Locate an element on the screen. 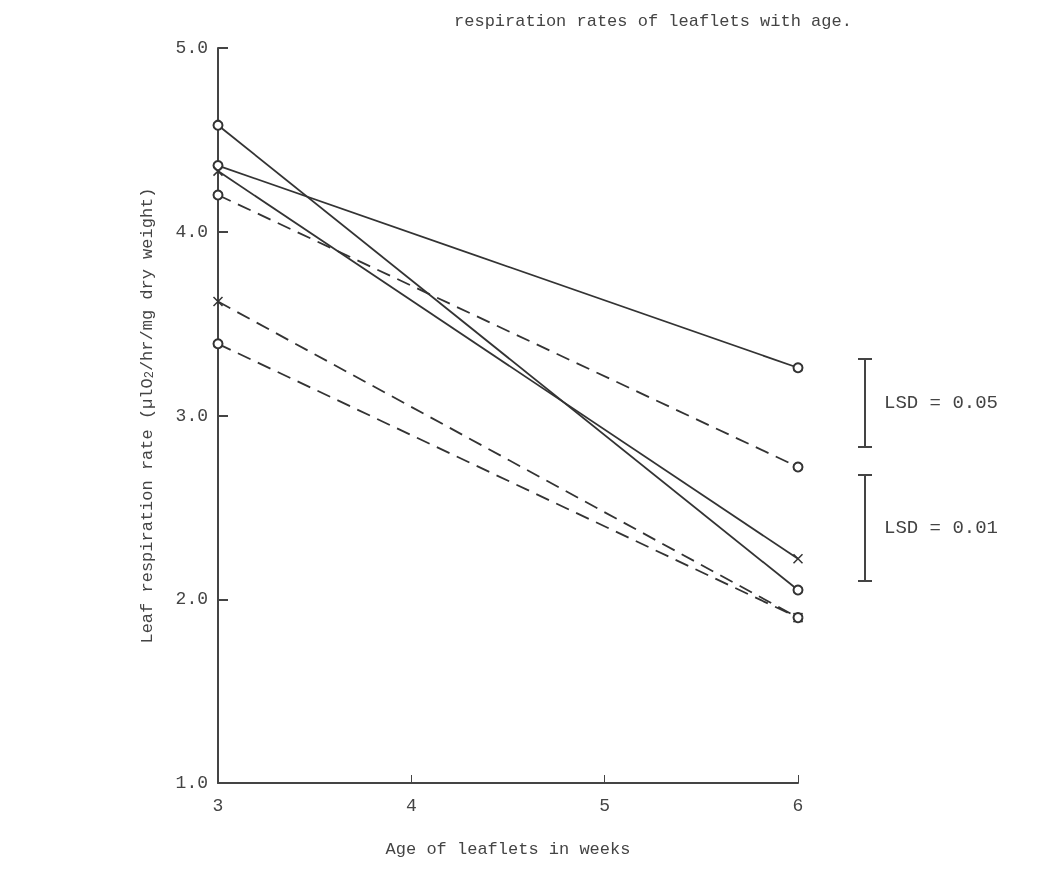 Image resolution: width=1060 pixels, height=881 pixels. x-tick-label: 3 is located at coordinates (218, 806).